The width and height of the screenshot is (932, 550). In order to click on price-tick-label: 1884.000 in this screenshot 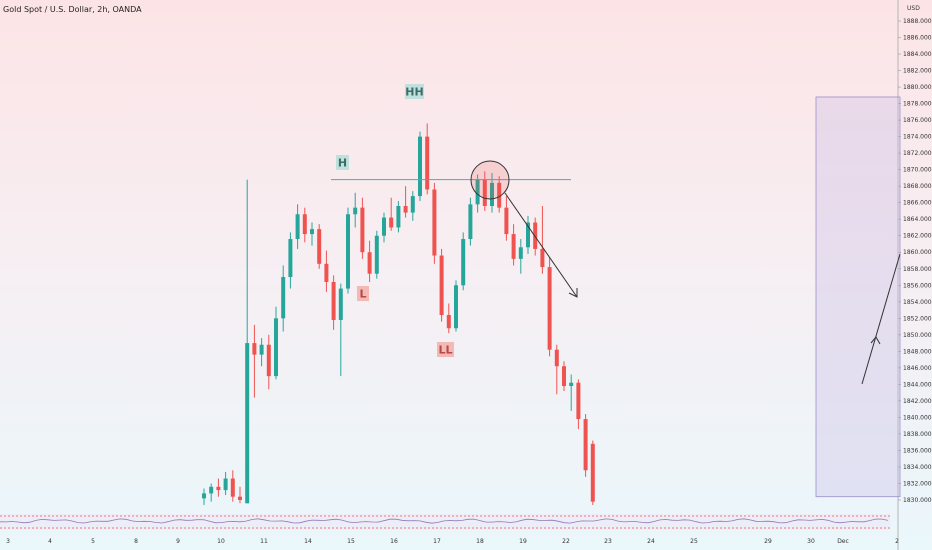, I will do `click(917, 54)`.